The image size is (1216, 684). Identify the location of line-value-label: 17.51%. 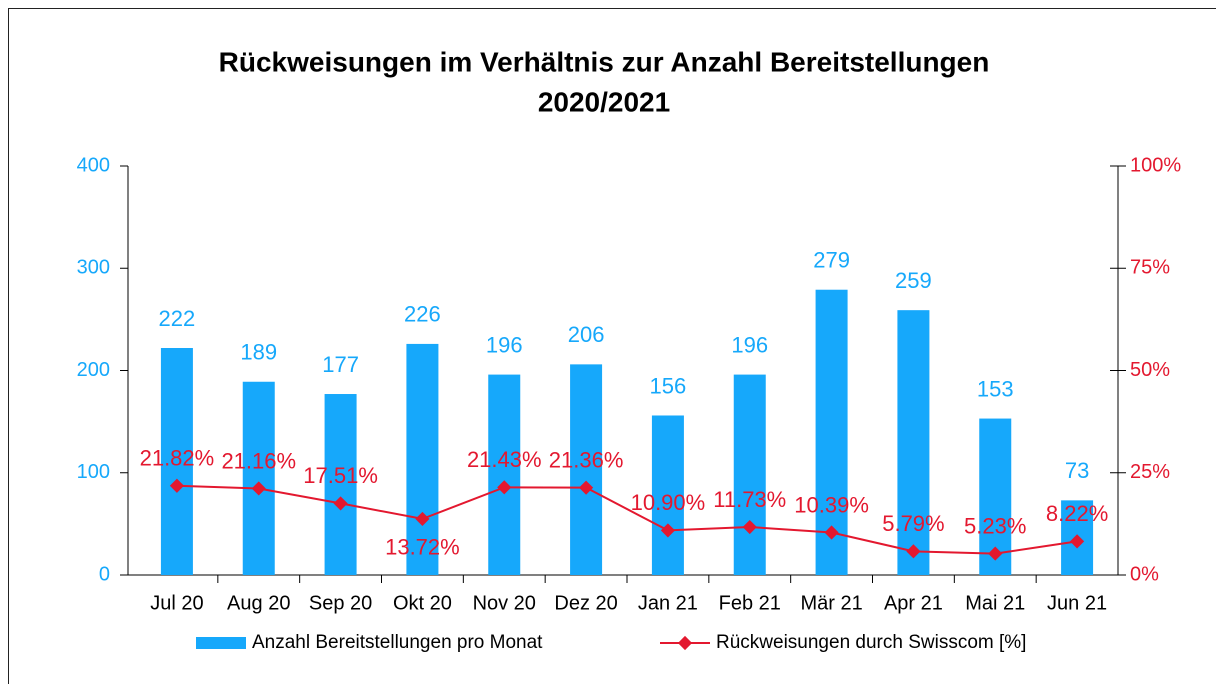
(340, 475).